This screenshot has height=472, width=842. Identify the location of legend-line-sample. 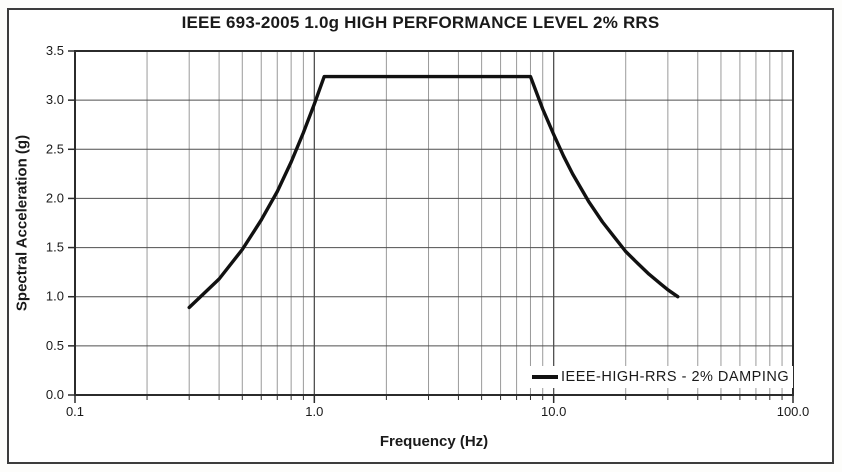
(545, 377).